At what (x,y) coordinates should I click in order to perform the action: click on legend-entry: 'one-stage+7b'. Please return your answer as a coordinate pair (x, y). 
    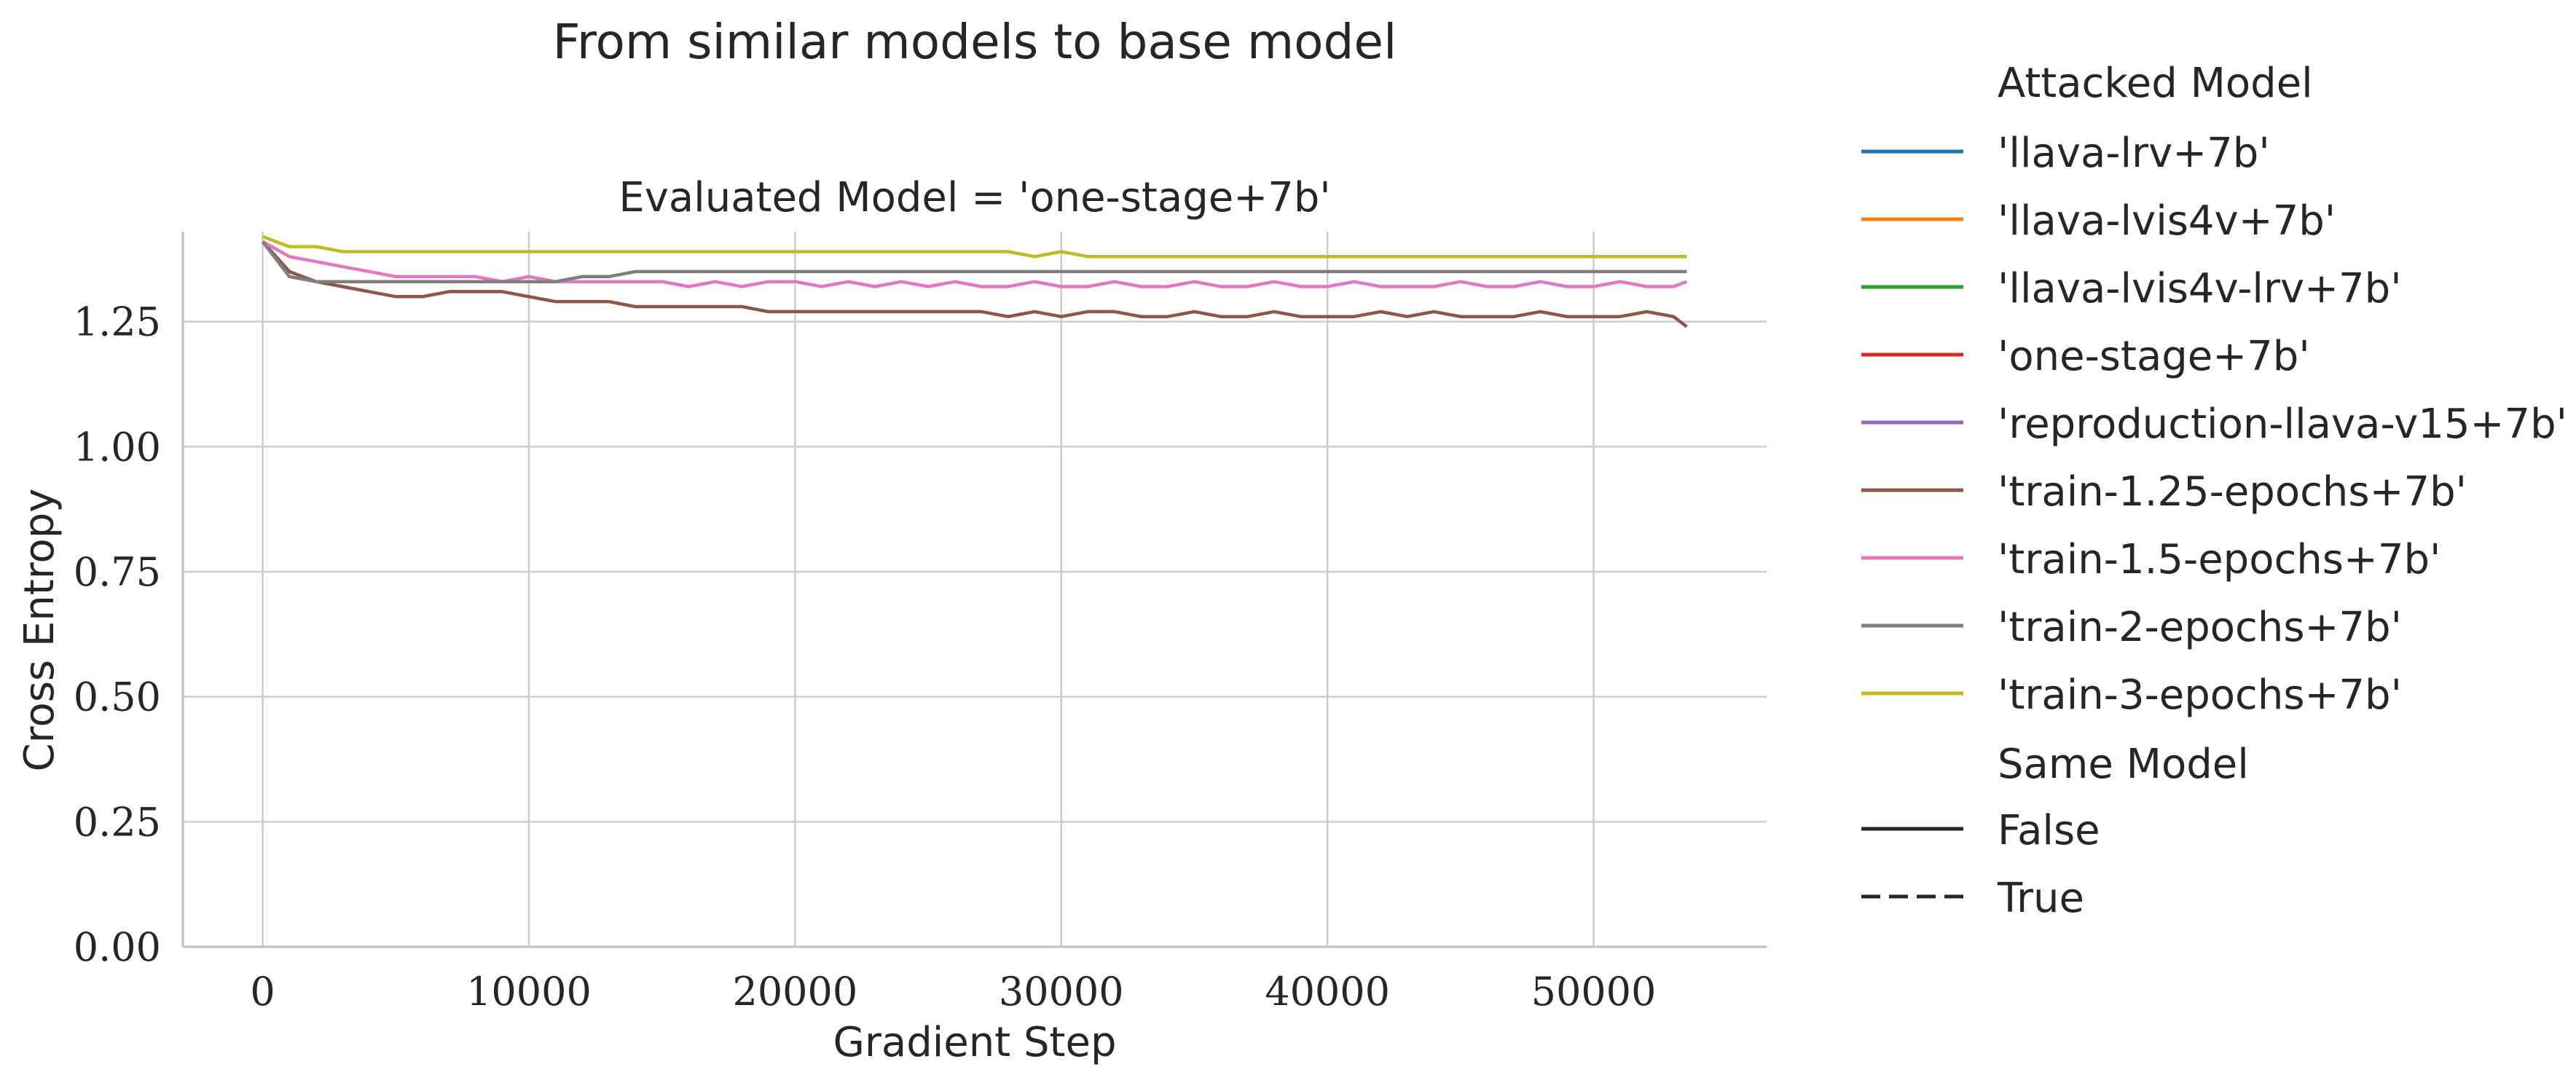
    Looking at the image, I should click on (2085, 356).